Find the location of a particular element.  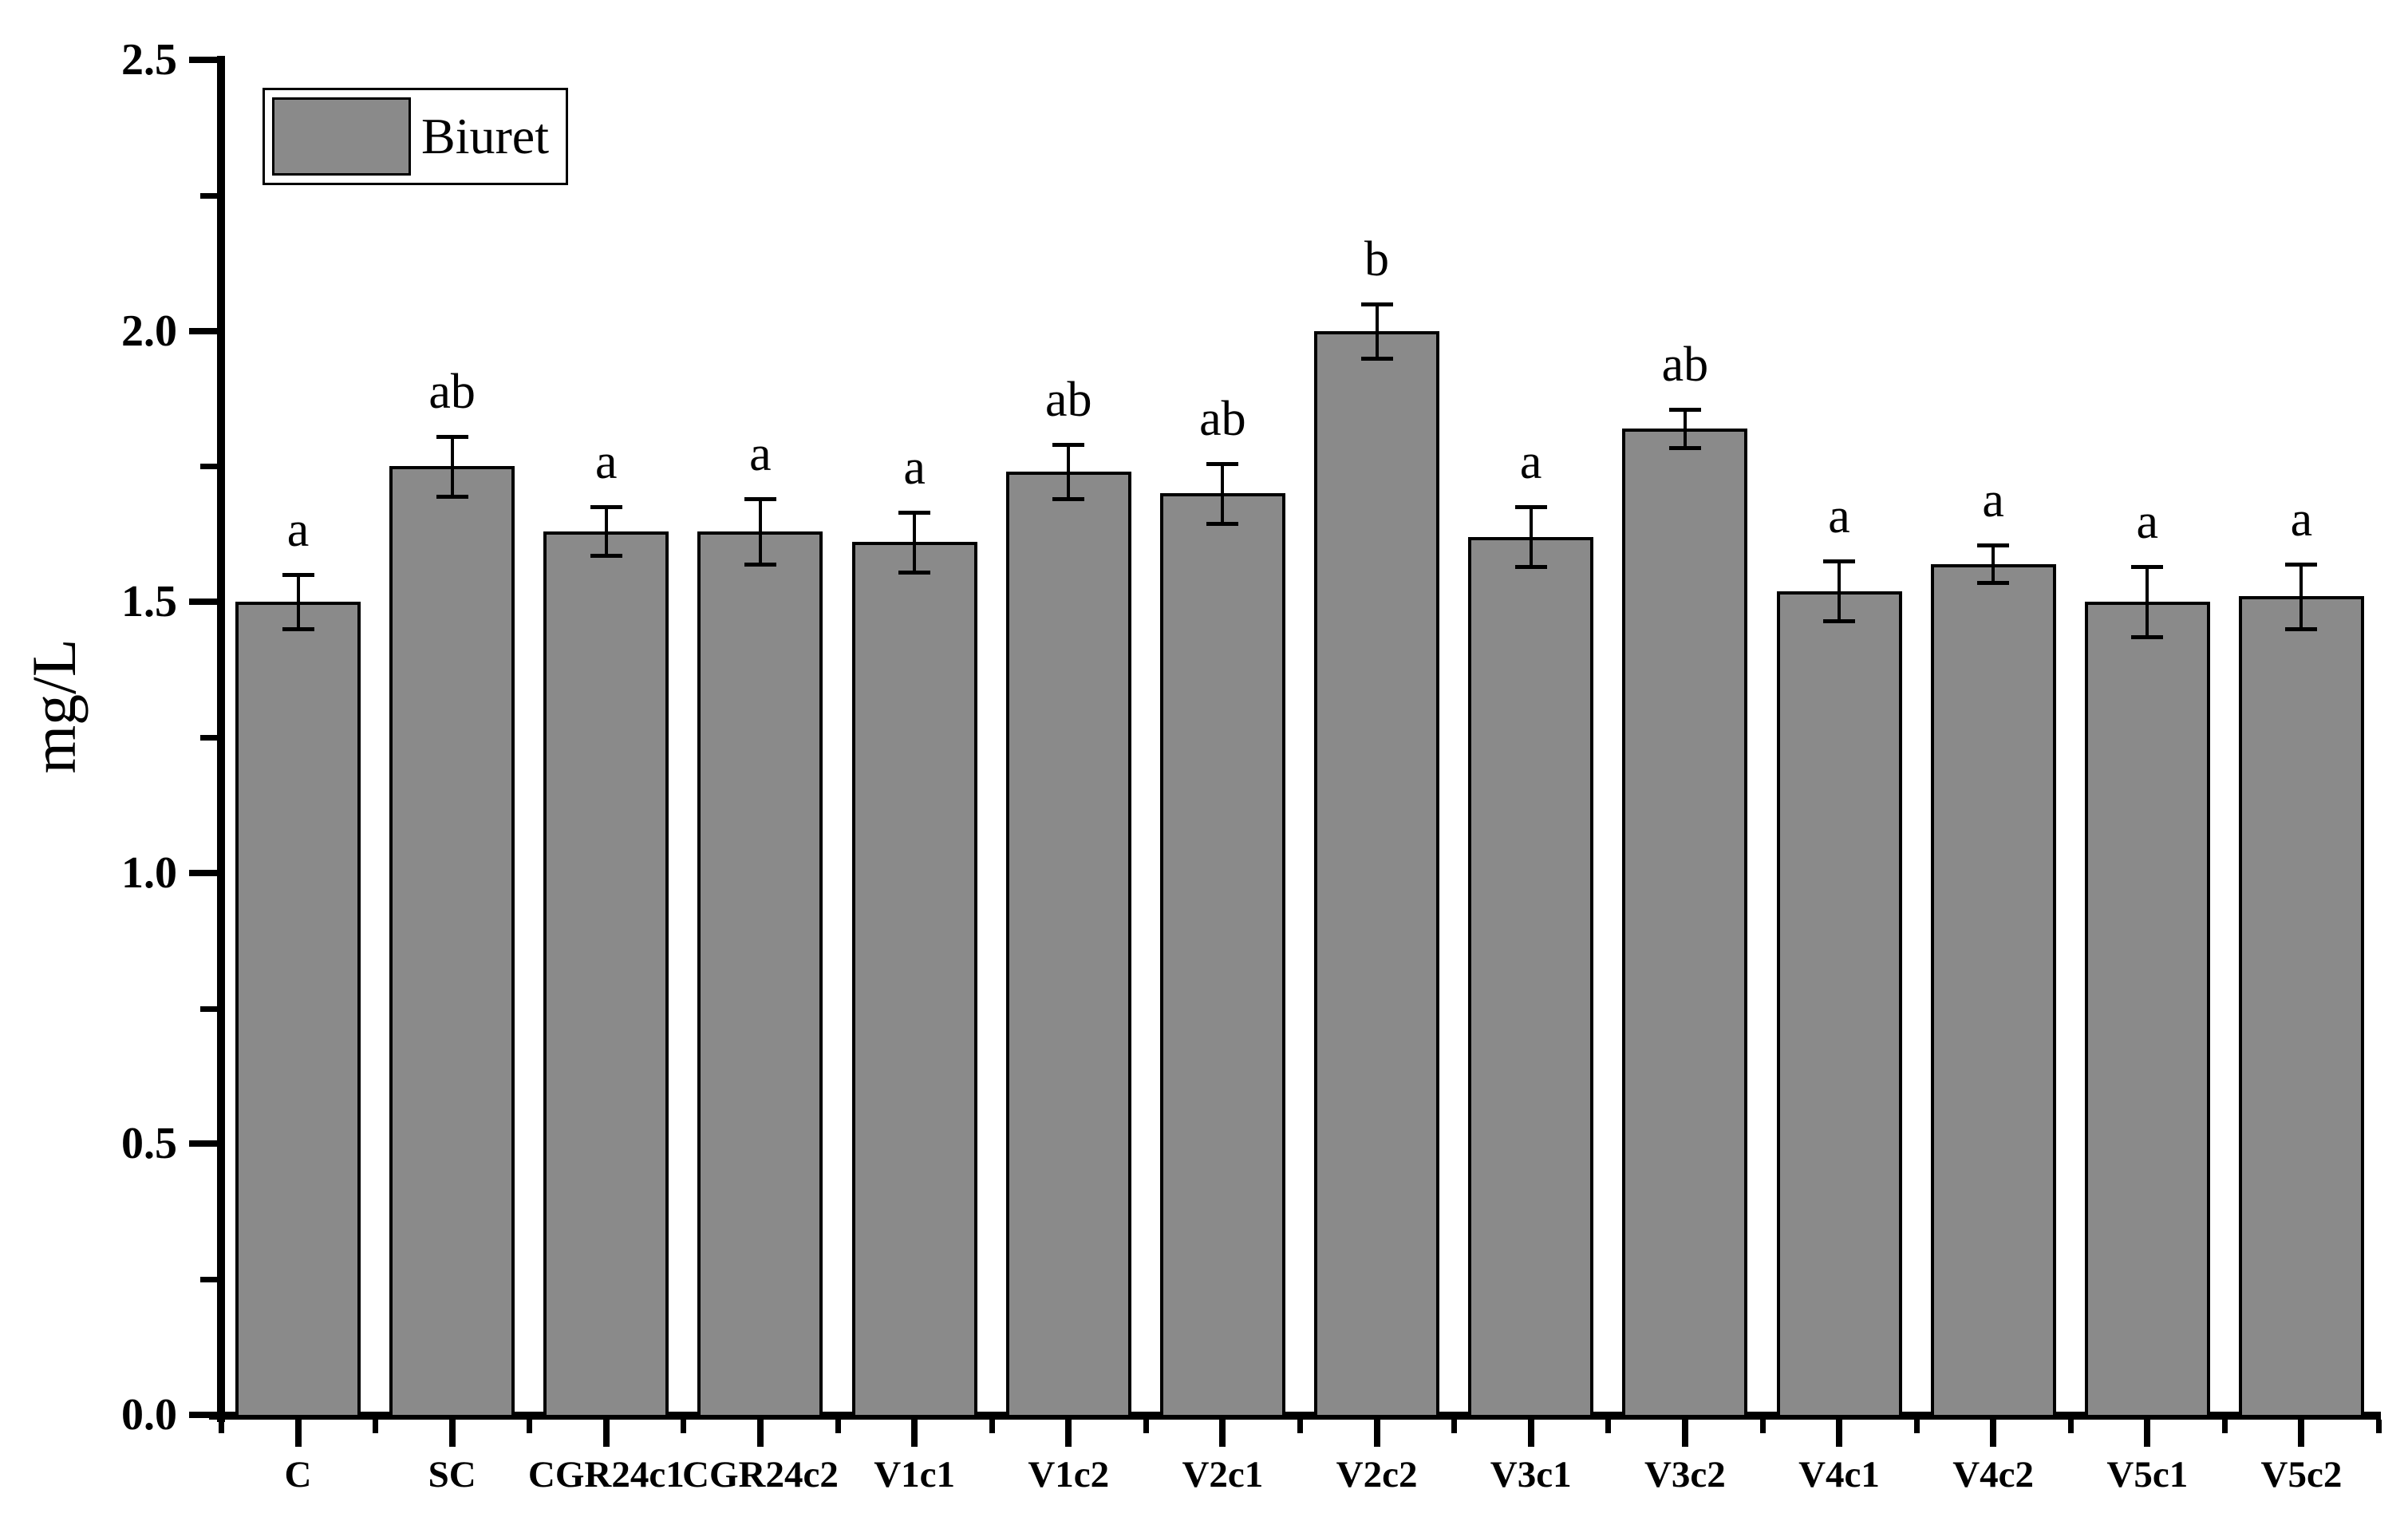

bar-V4c2 is located at coordinates (1993, 991).